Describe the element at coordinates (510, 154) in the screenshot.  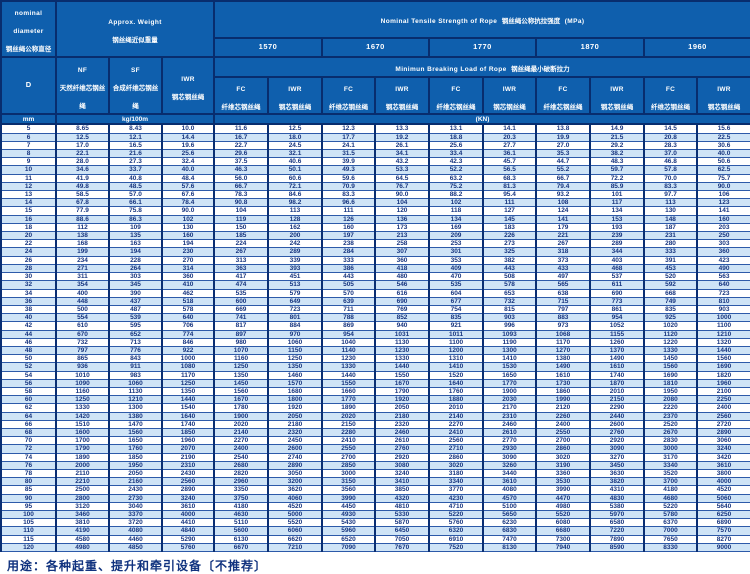
I see `value-cell: 36.1` at that location.